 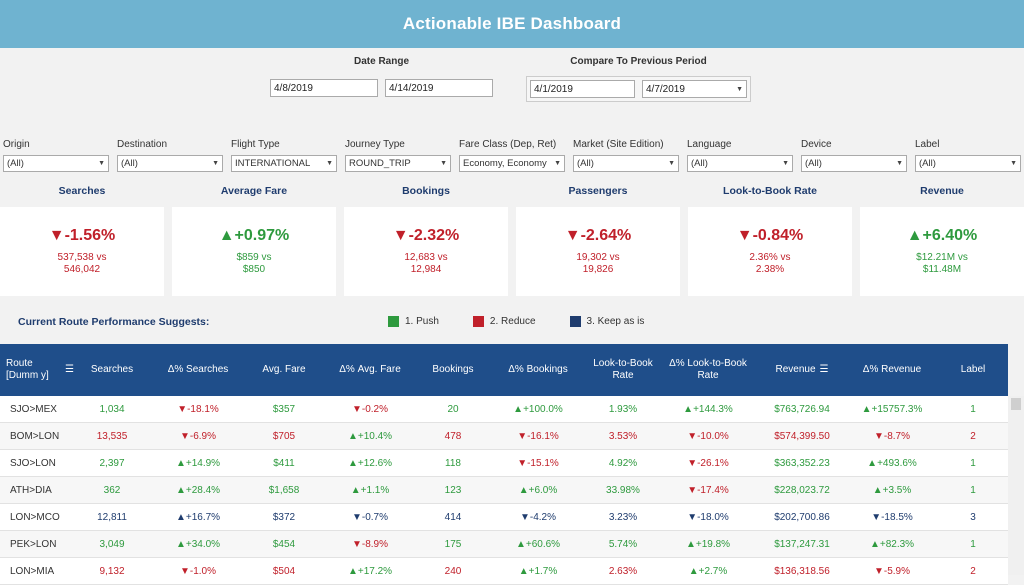 What do you see at coordinates (623, 517) in the screenshot?
I see `table-cell: 3.23%` at bounding box center [623, 517].